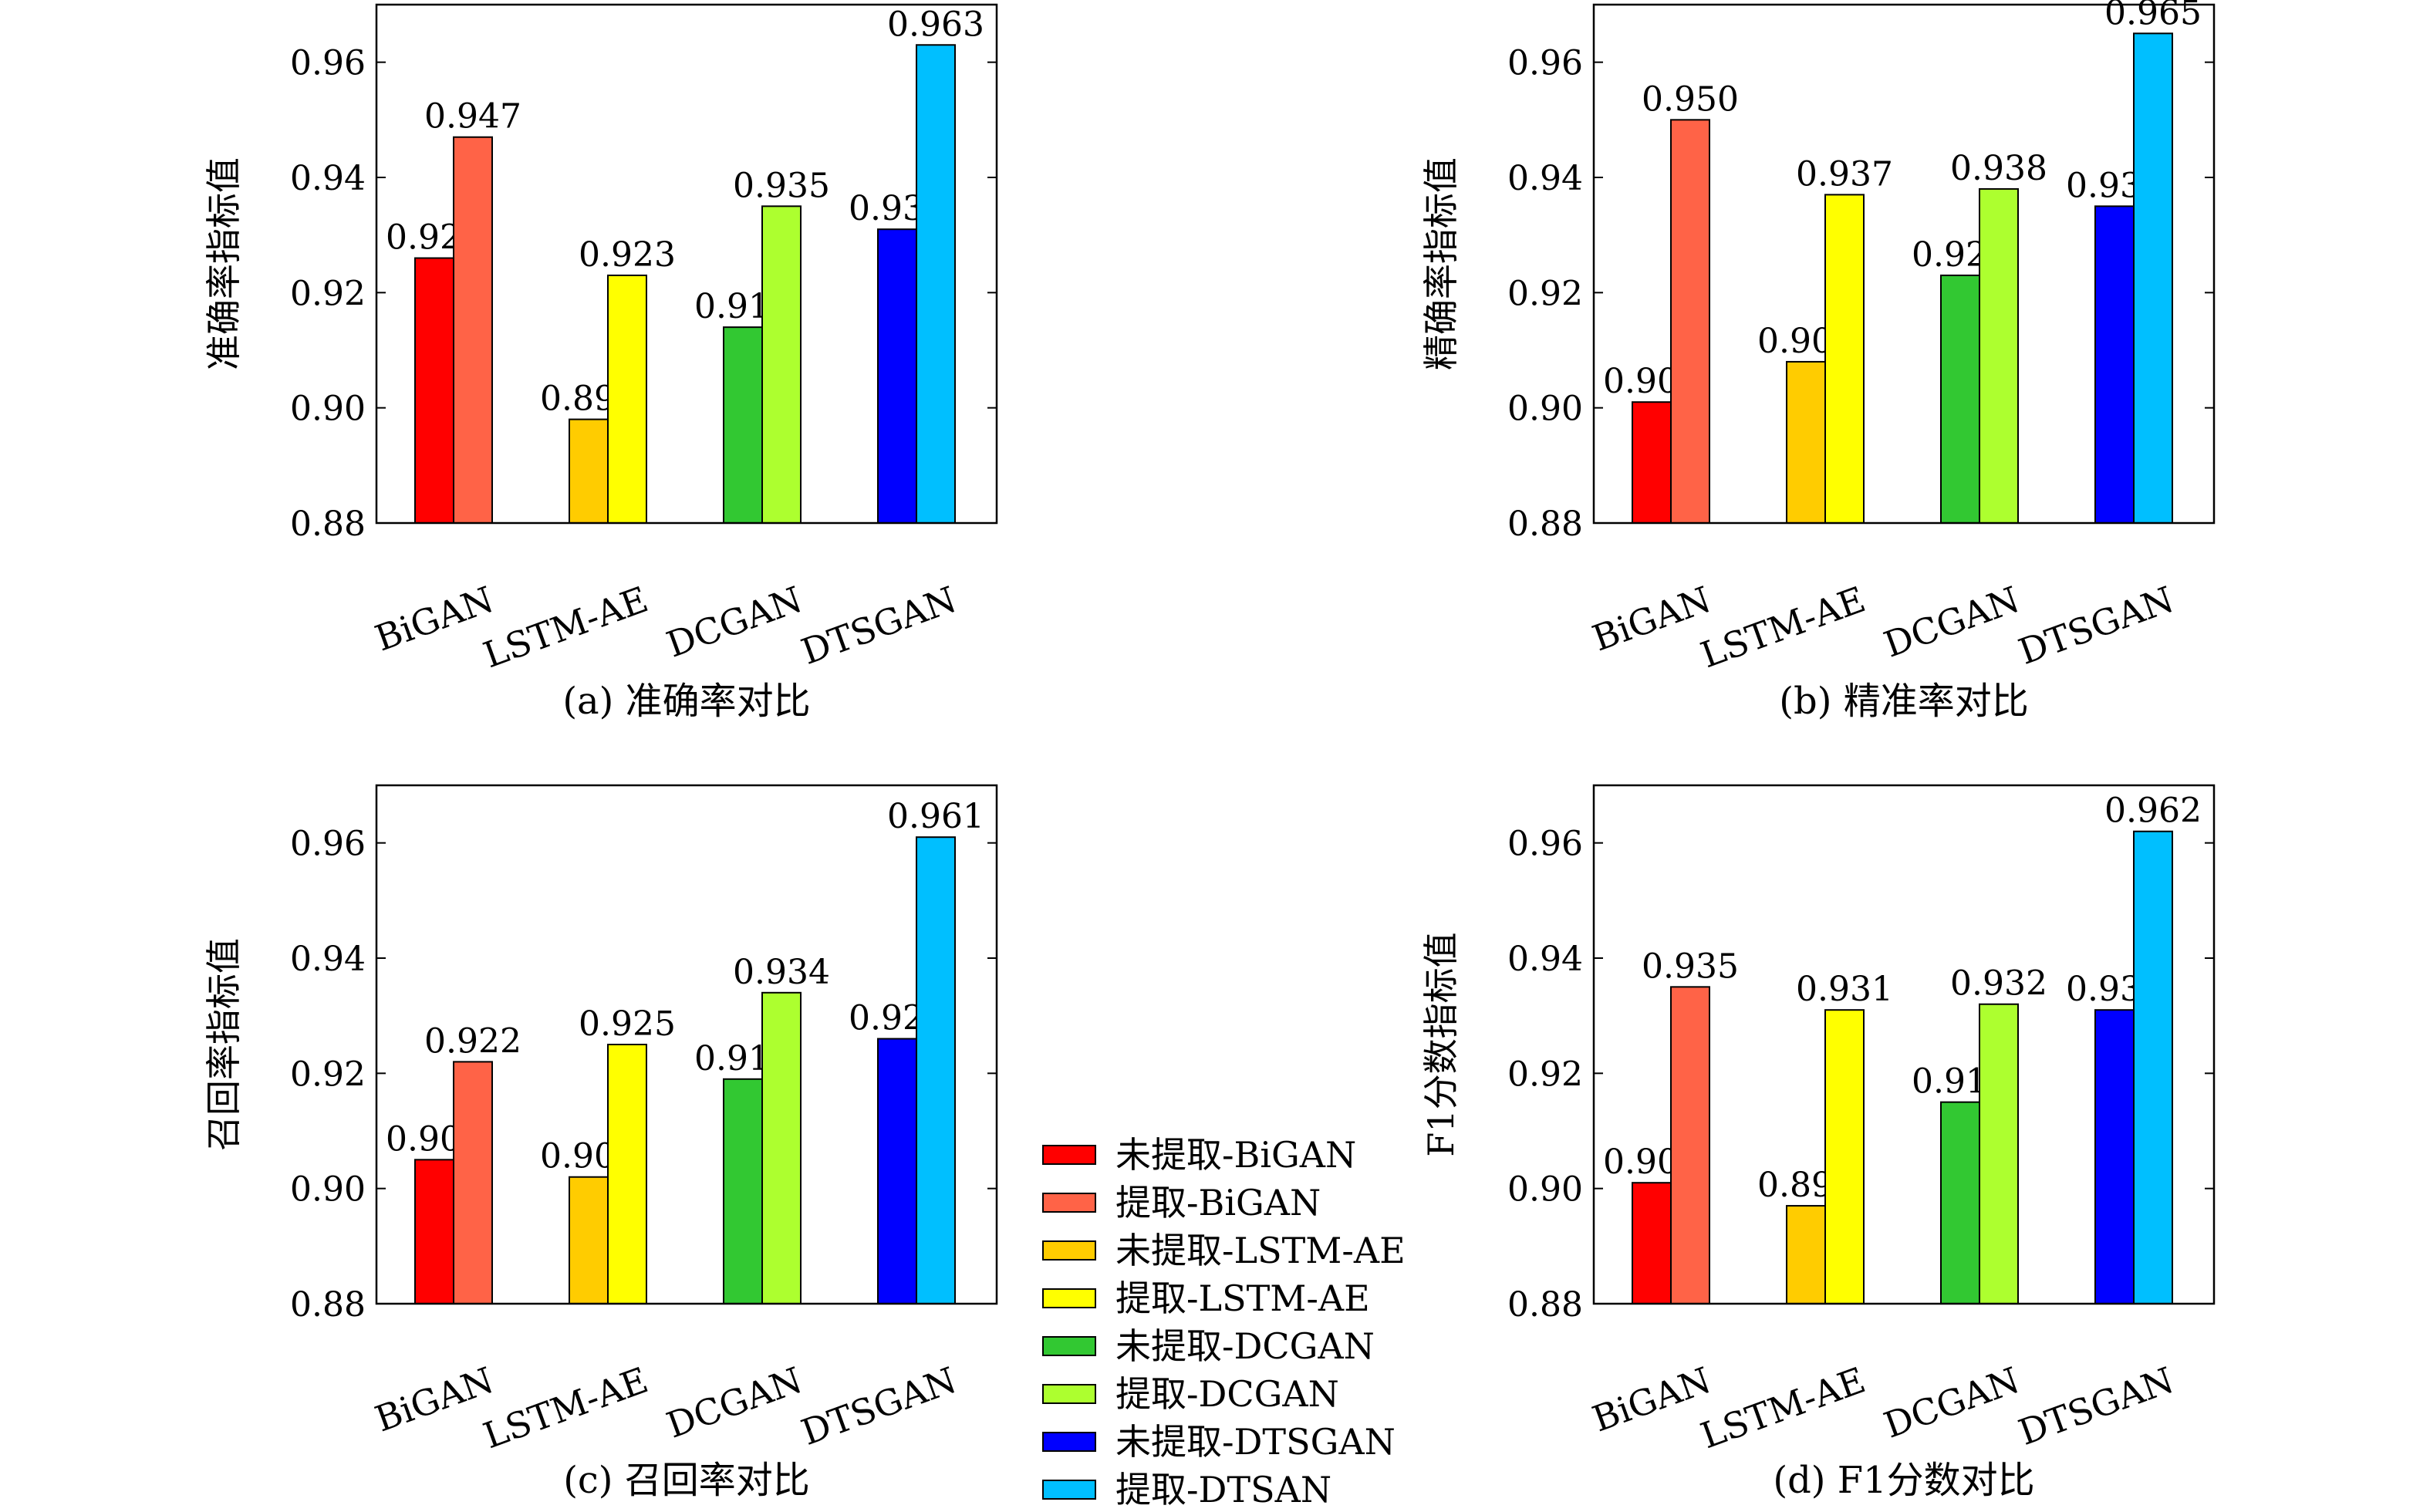 This screenshot has height=1512, width=2430. What do you see at coordinates (1260, 1250) in the screenshot?
I see `legend-label: 未提取-LSTM-AE` at bounding box center [1260, 1250].